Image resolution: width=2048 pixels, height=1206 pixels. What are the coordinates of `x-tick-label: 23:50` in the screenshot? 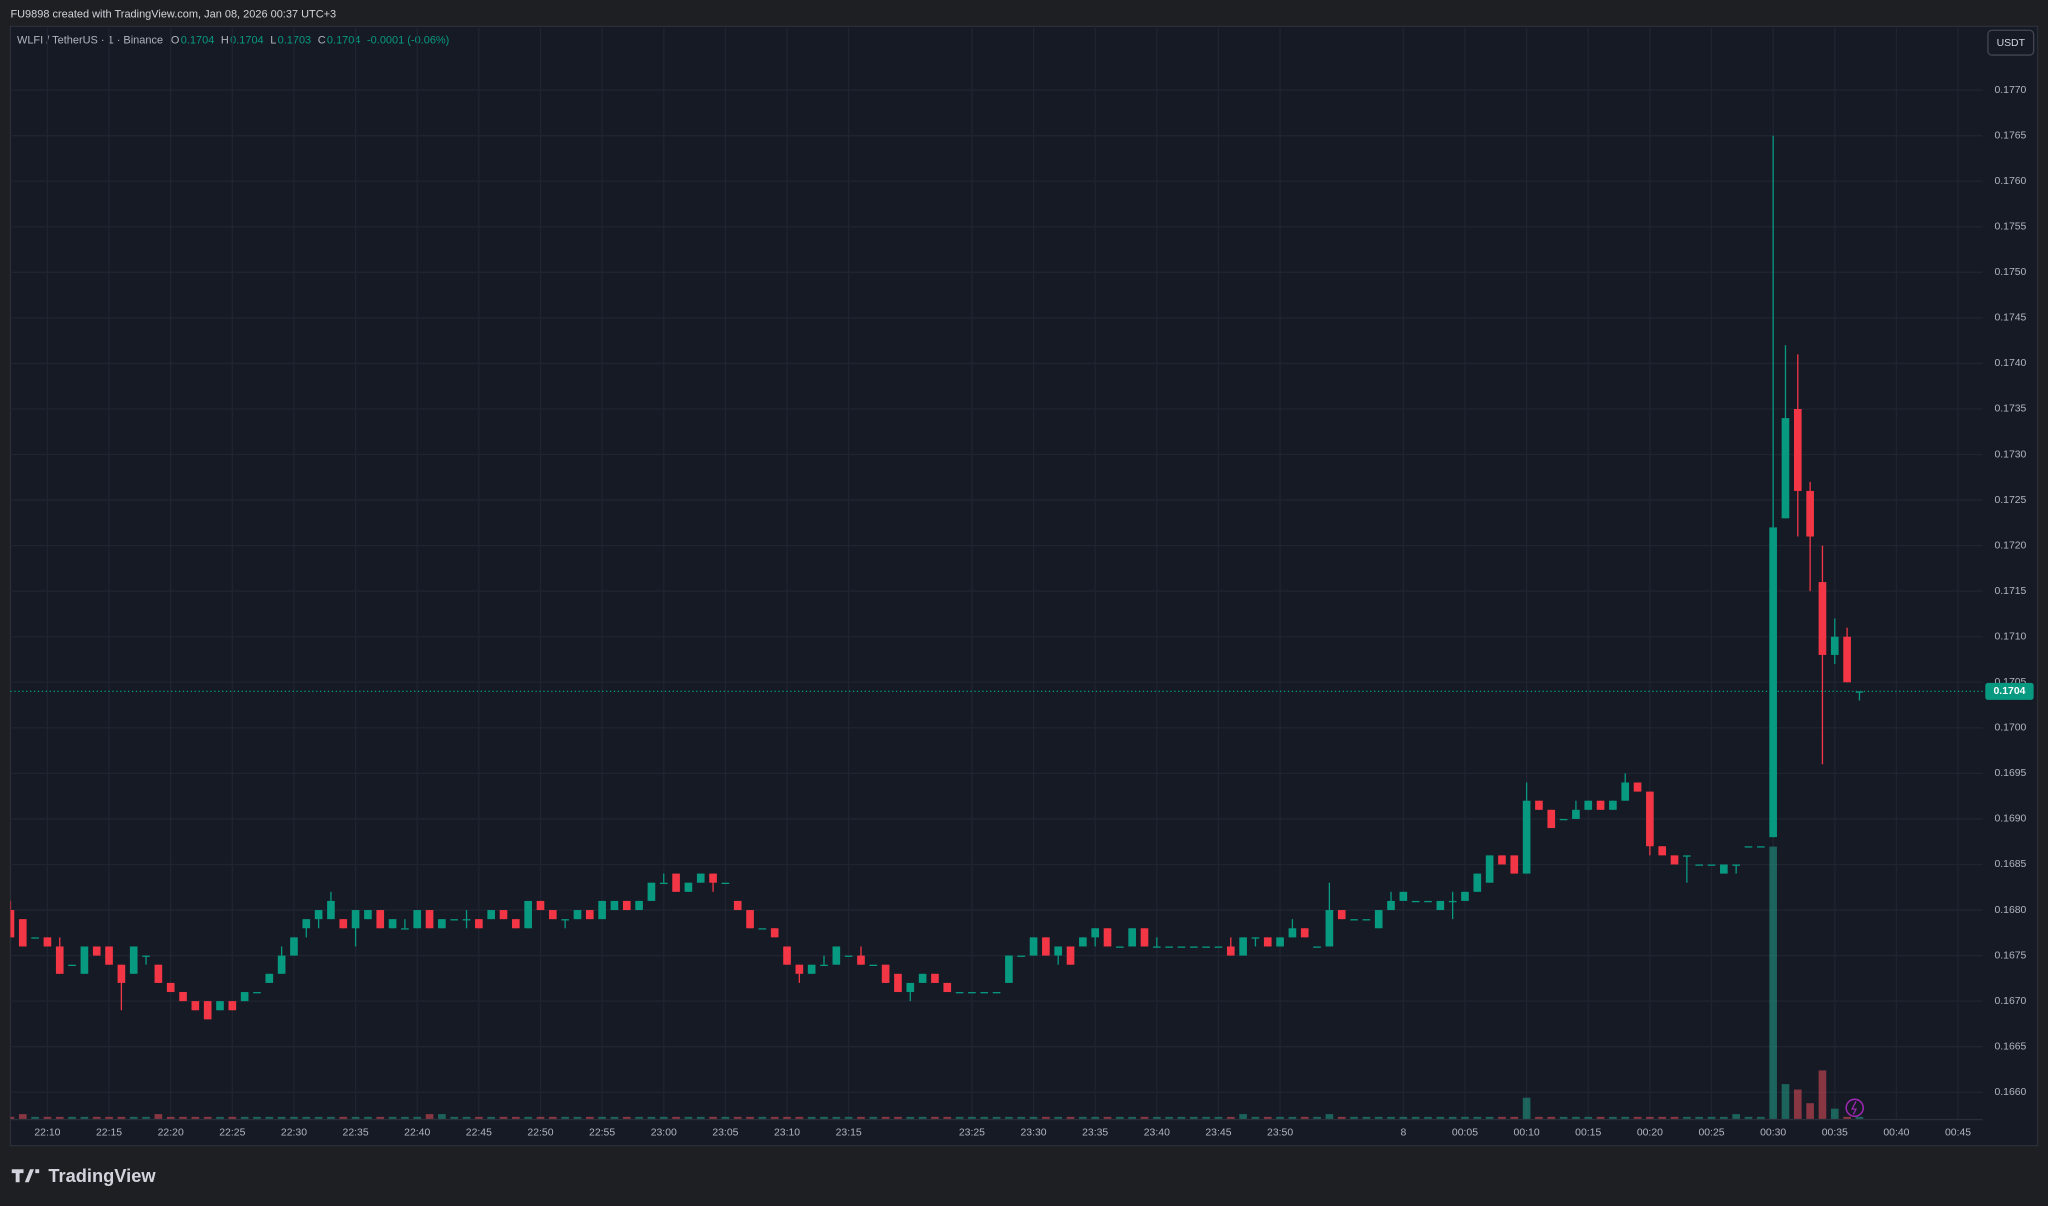 It's located at (1280, 1132).